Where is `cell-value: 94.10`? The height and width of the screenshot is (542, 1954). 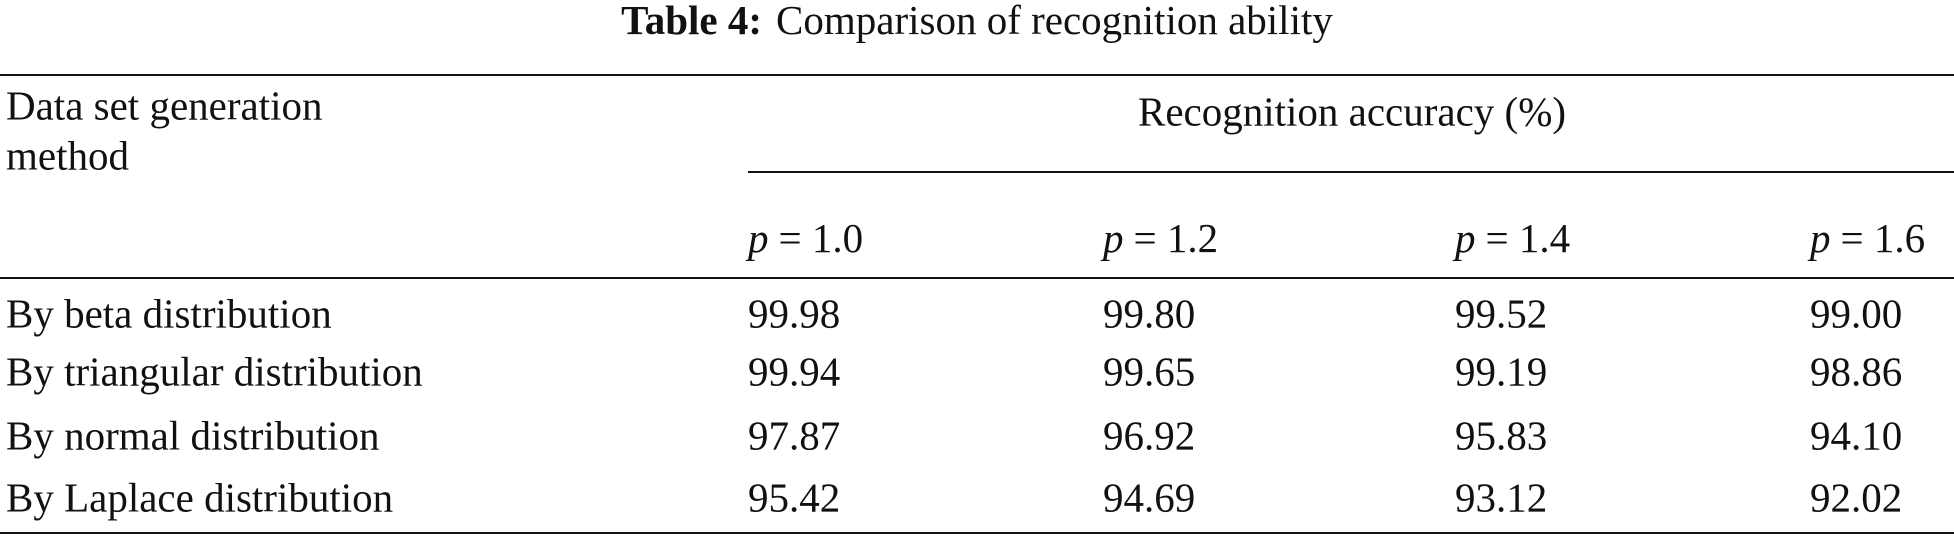
cell-value: 94.10 is located at coordinates (1856, 435).